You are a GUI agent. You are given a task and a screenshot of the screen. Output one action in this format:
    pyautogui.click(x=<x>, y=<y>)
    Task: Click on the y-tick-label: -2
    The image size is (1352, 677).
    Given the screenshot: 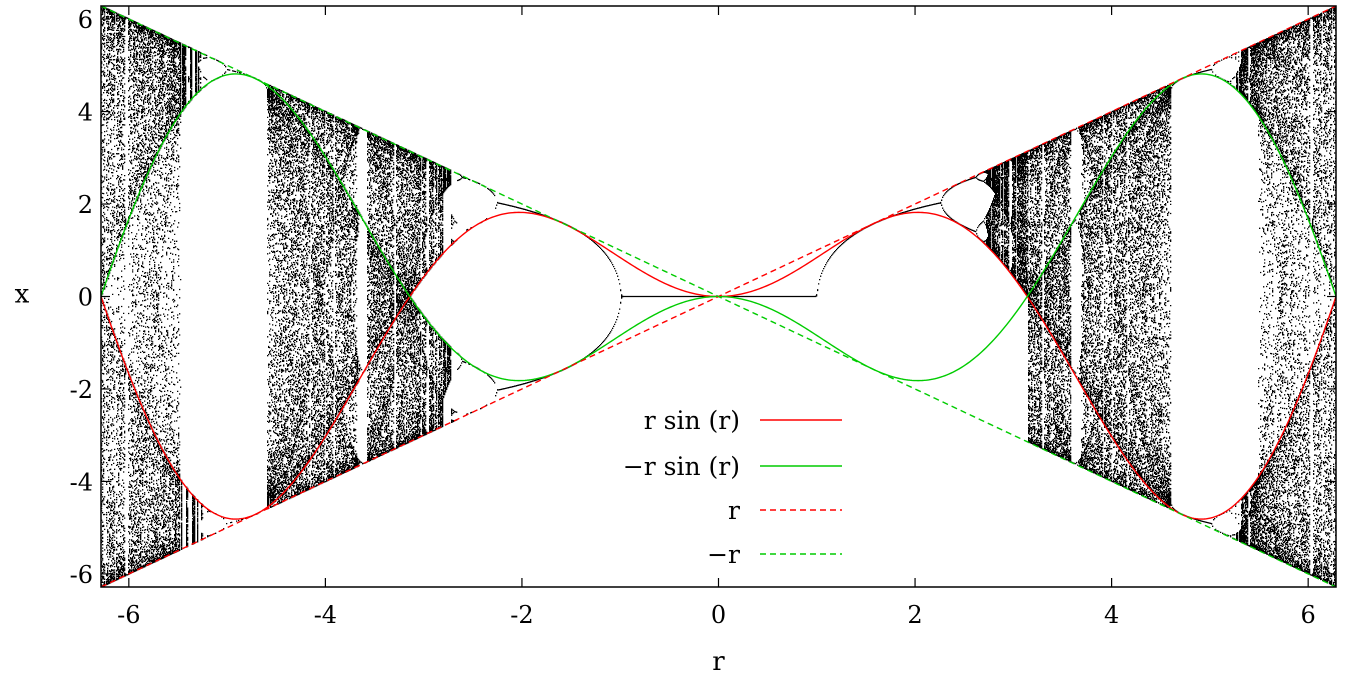 What is the action you would take?
    pyautogui.click(x=81, y=390)
    